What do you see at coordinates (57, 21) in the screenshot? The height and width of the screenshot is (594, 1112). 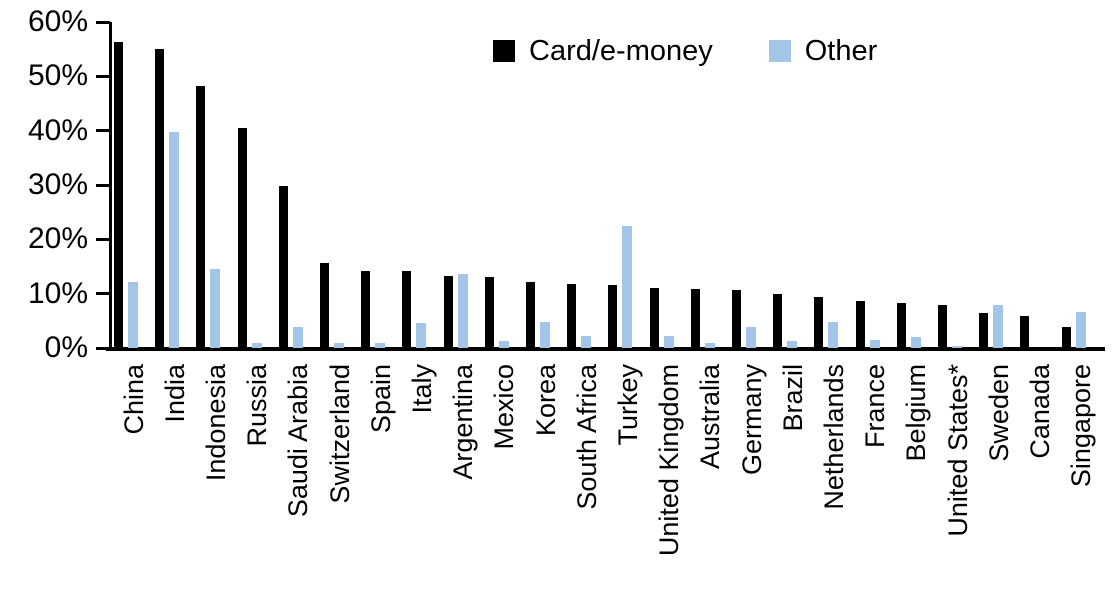 I see `y-tick-label: 60%` at bounding box center [57, 21].